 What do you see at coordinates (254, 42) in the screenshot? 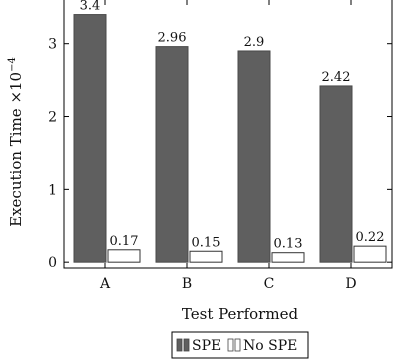
I see `data-label-spe-c: 2.9` at bounding box center [254, 42].